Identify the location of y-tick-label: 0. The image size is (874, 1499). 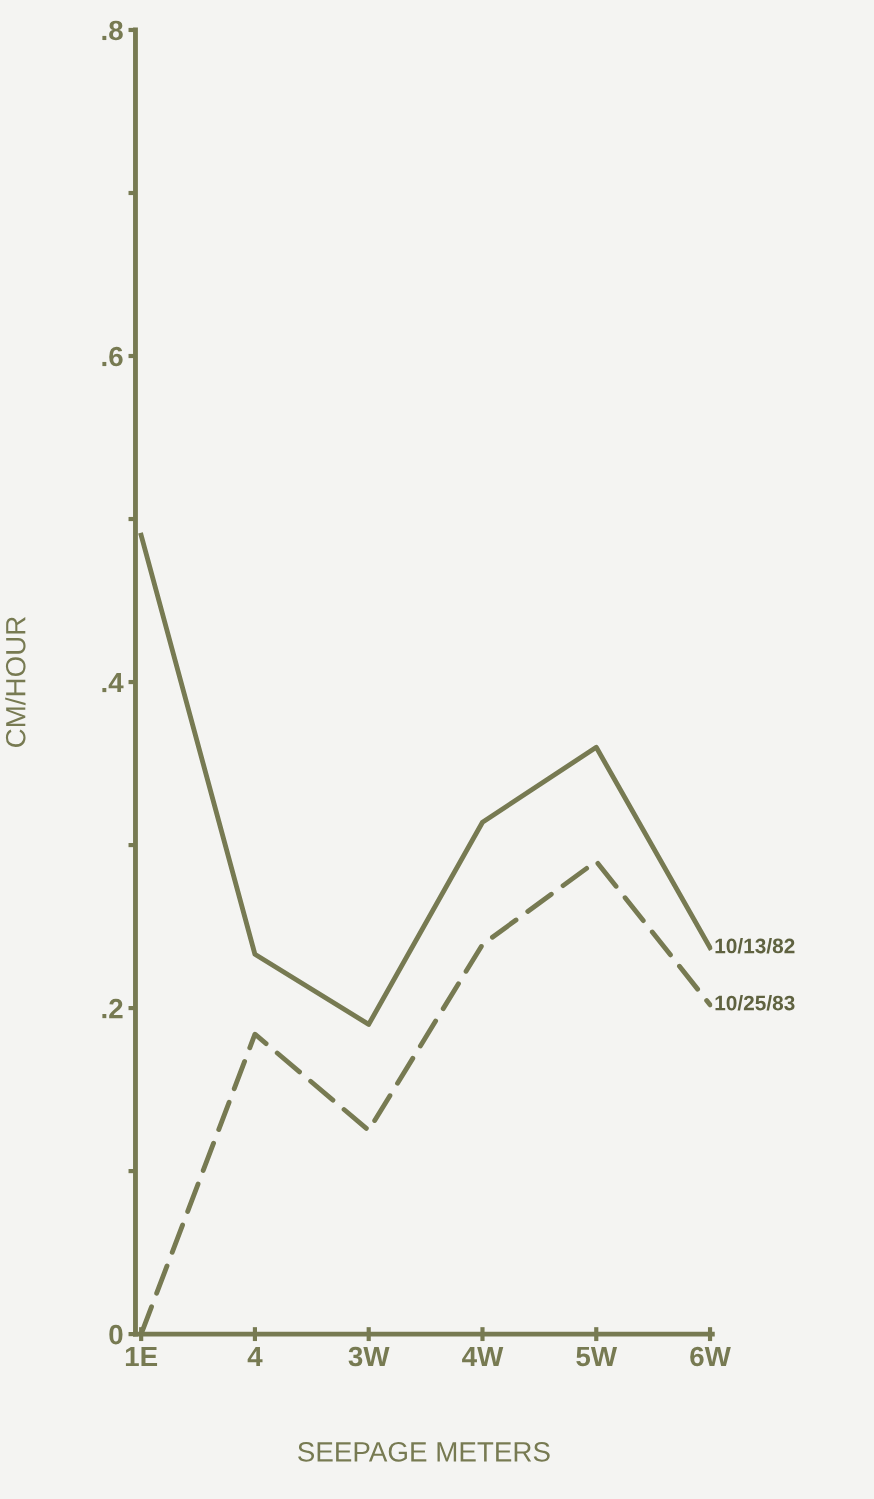
(116, 1334).